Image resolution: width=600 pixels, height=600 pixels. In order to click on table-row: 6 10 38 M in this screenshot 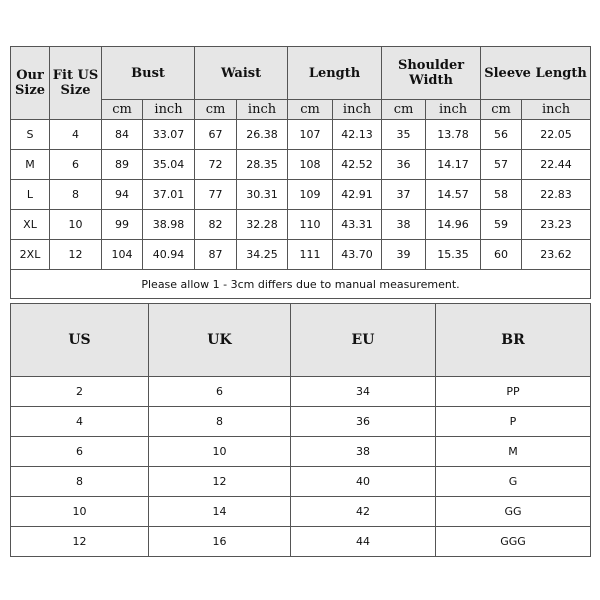, I will do `click(300, 451)`.